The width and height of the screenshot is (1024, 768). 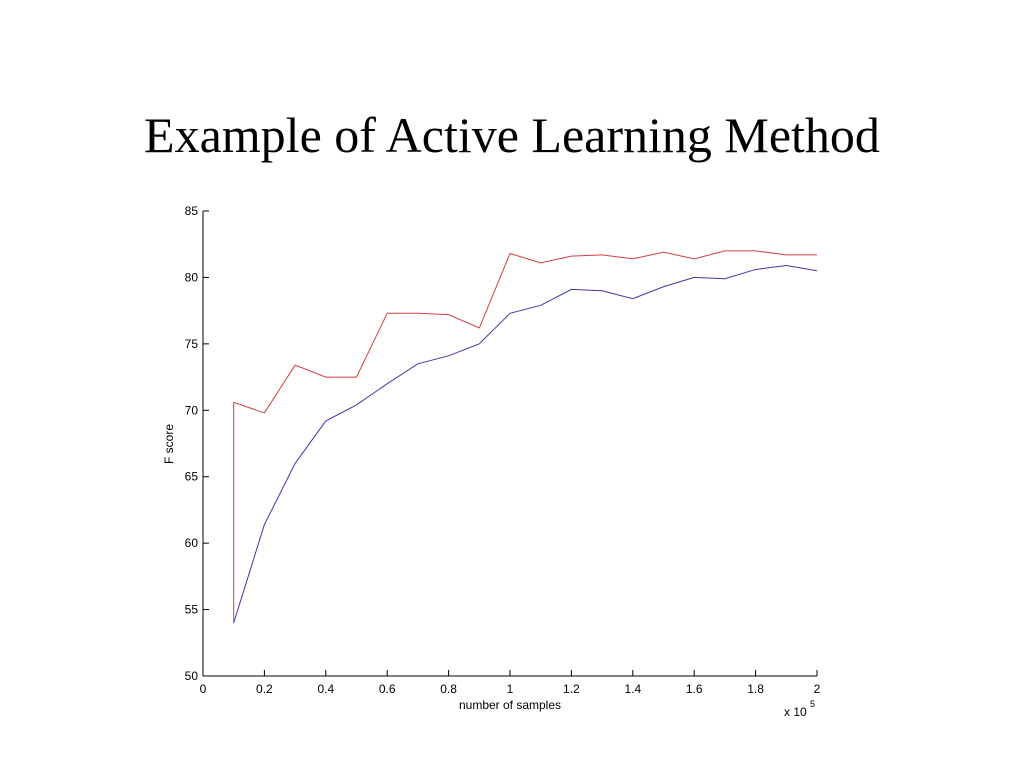 I want to click on y-tick-label: 80, so click(x=192, y=277).